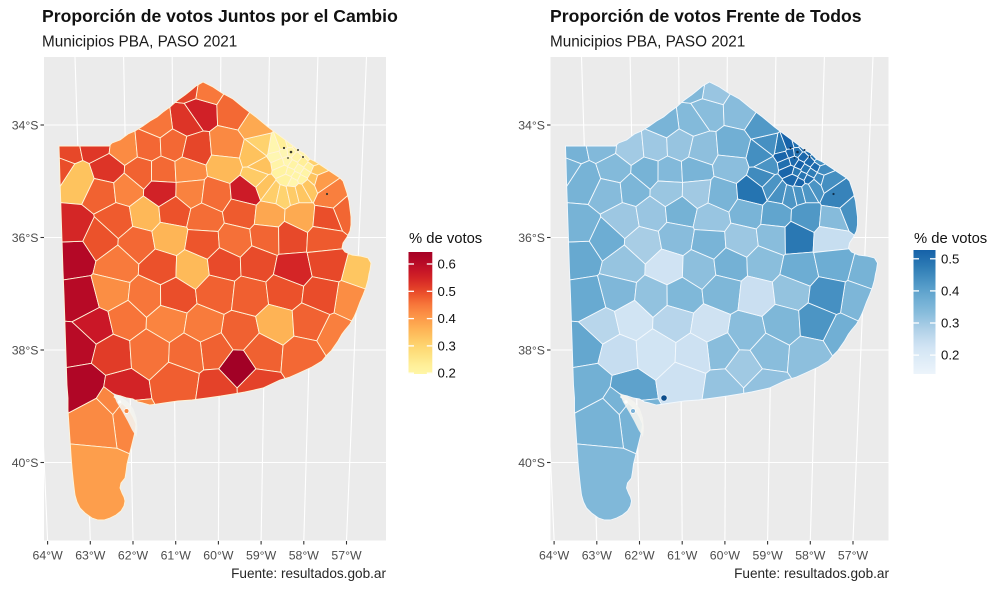 The width and height of the screenshot is (1000, 591). What do you see at coordinates (706, 16) in the screenshot?
I see `svg-text:Proporción de votos Frente de: Proporción de votos Frente de Todos` at bounding box center [706, 16].